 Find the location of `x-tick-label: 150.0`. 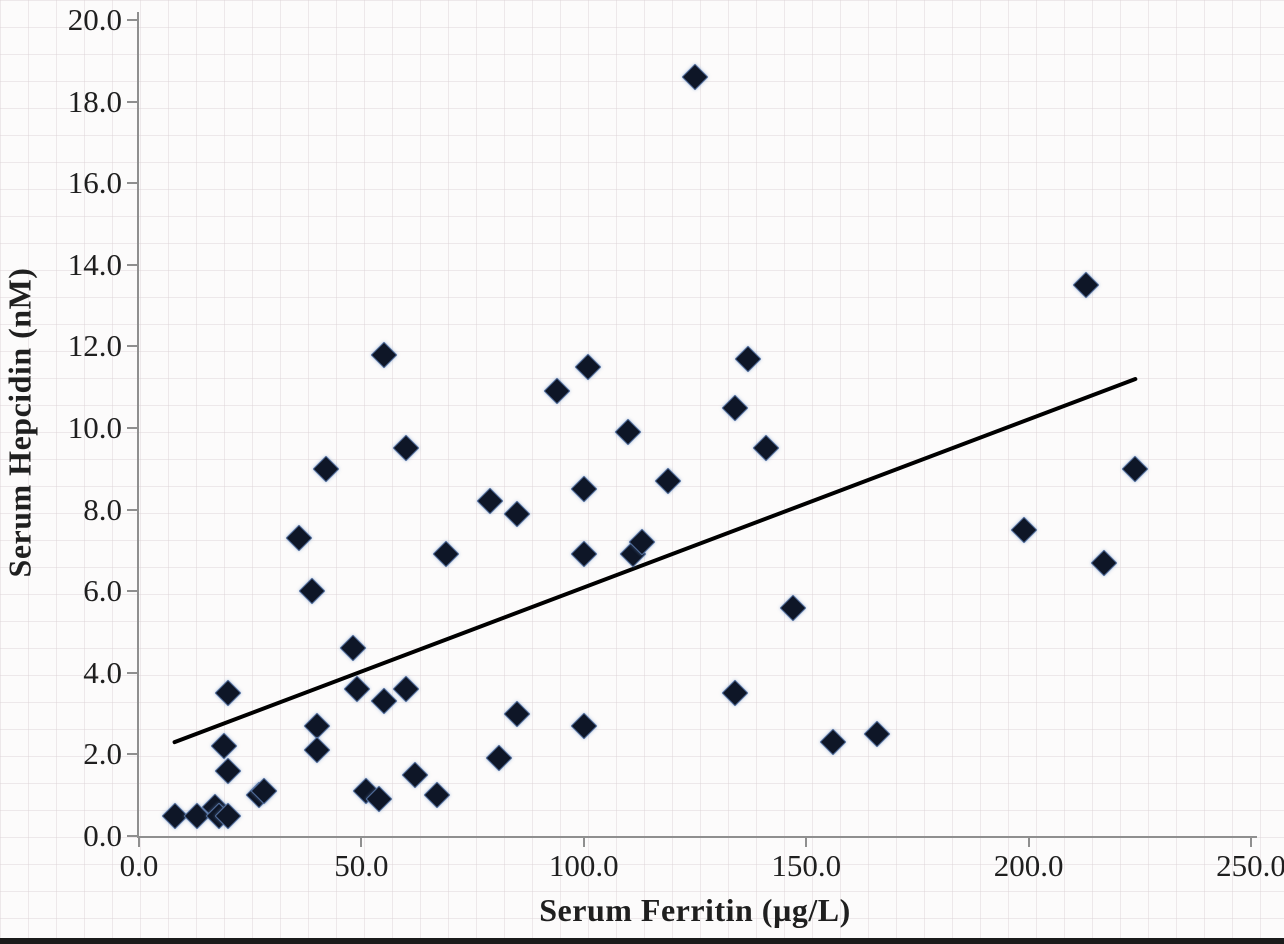

x-tick-label: 150.0 is located at coordinates (806, 865).